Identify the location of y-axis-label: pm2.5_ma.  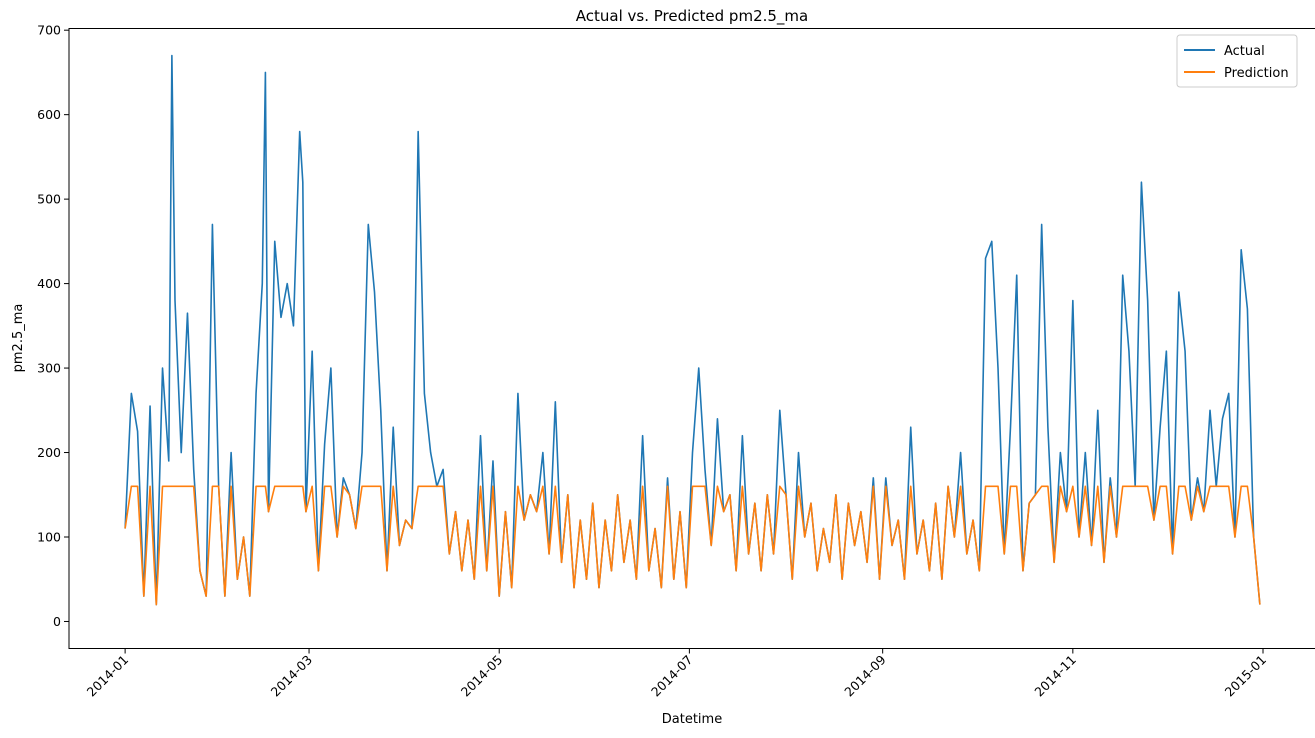
(18, 338).